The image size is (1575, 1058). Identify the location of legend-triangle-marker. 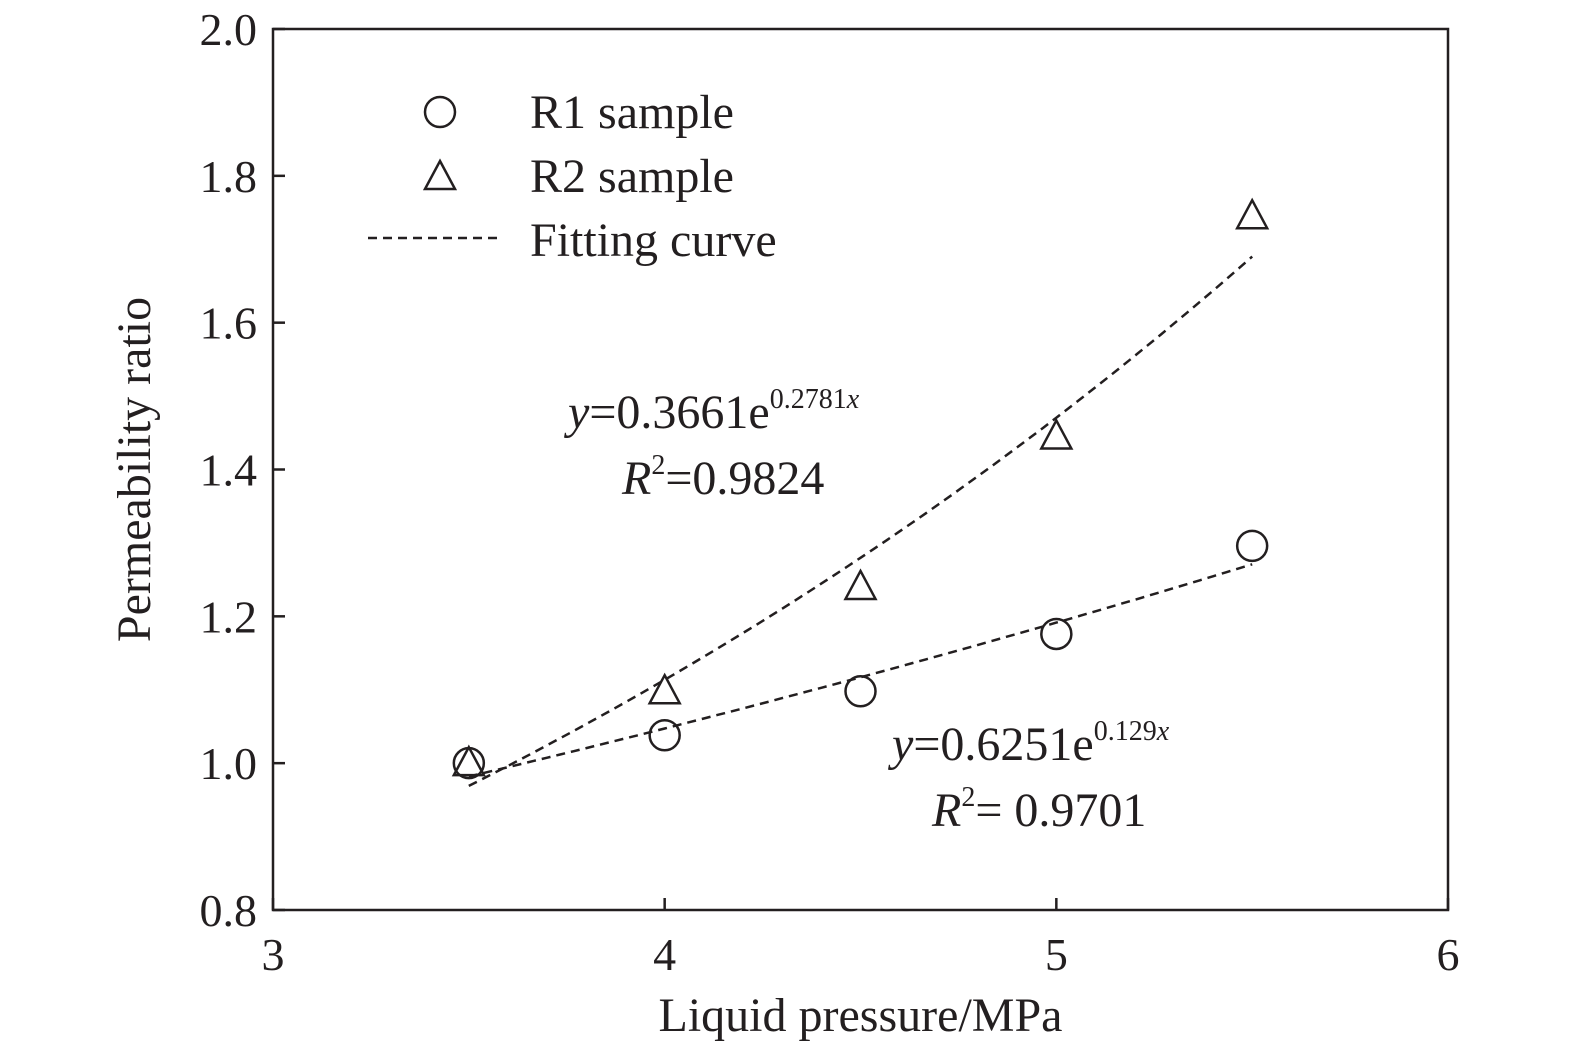
(440, 174).